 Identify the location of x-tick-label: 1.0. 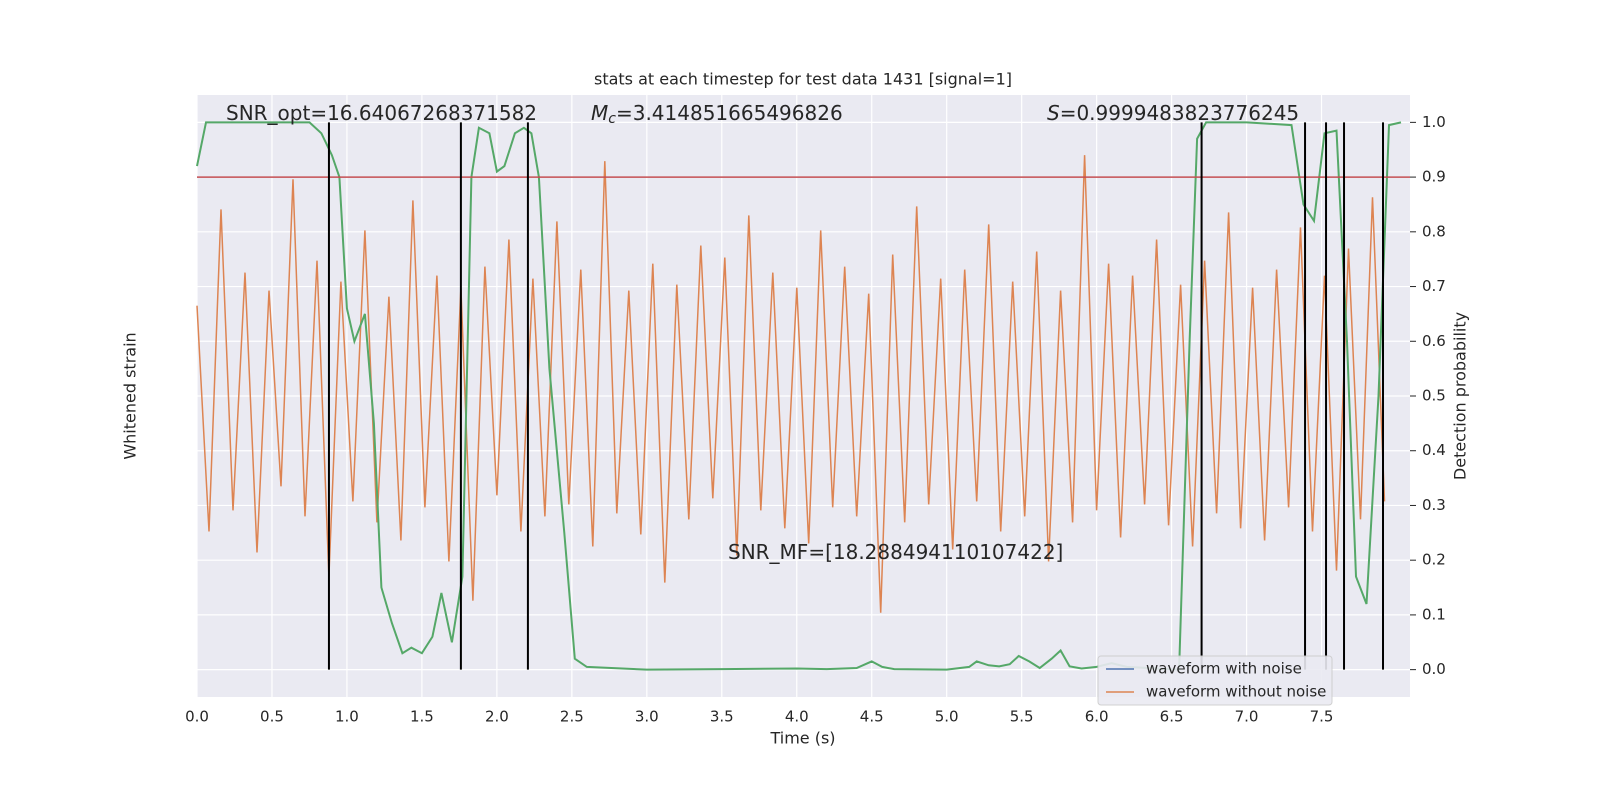
(347, 717).